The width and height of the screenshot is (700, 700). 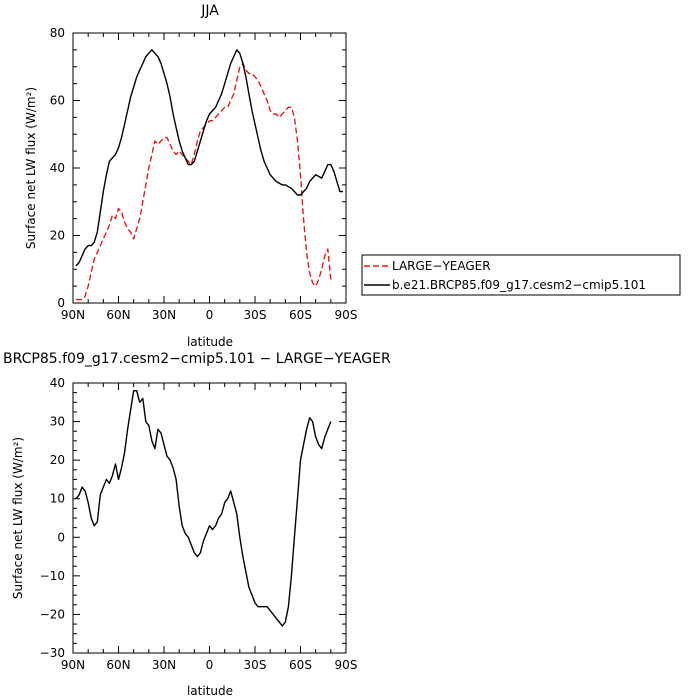 What do you see at coordinates (519, 285) in the screenshot?
I see `legend-label-cesm: b.e21.BRCP85.f09_g17.cesm2−cmip5.101` at bounding box center [519, 285].